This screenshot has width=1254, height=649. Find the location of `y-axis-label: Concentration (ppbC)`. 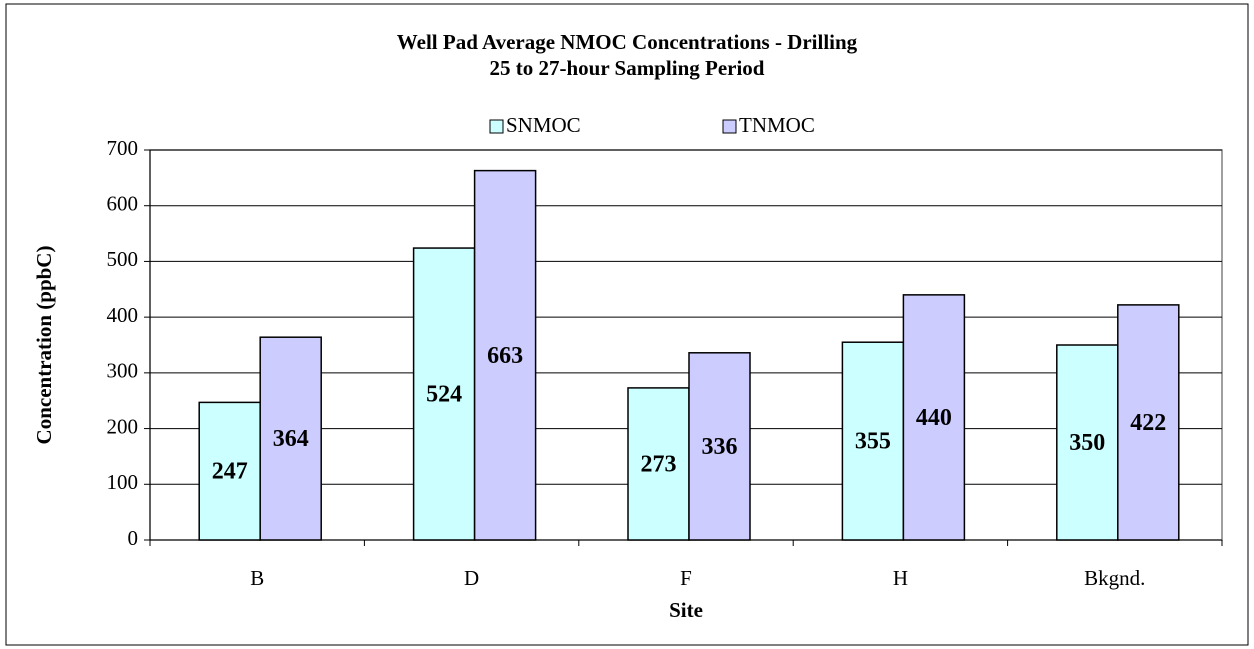

y-axis-label: Concentration (ppbC) is located at coordinates (44, 345).